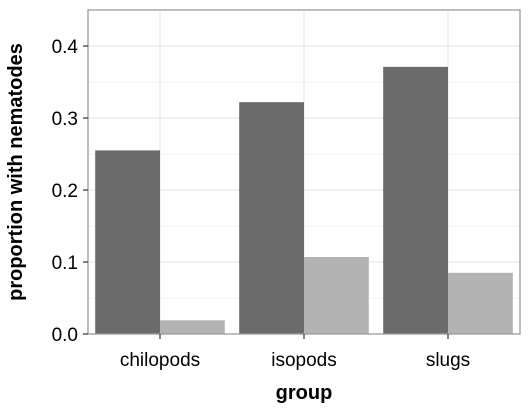  What do you see at coordinates (448, 360) in the screenshot?
I see `x-tick-label-slugs: slugs` at bounding box center [448, 360].